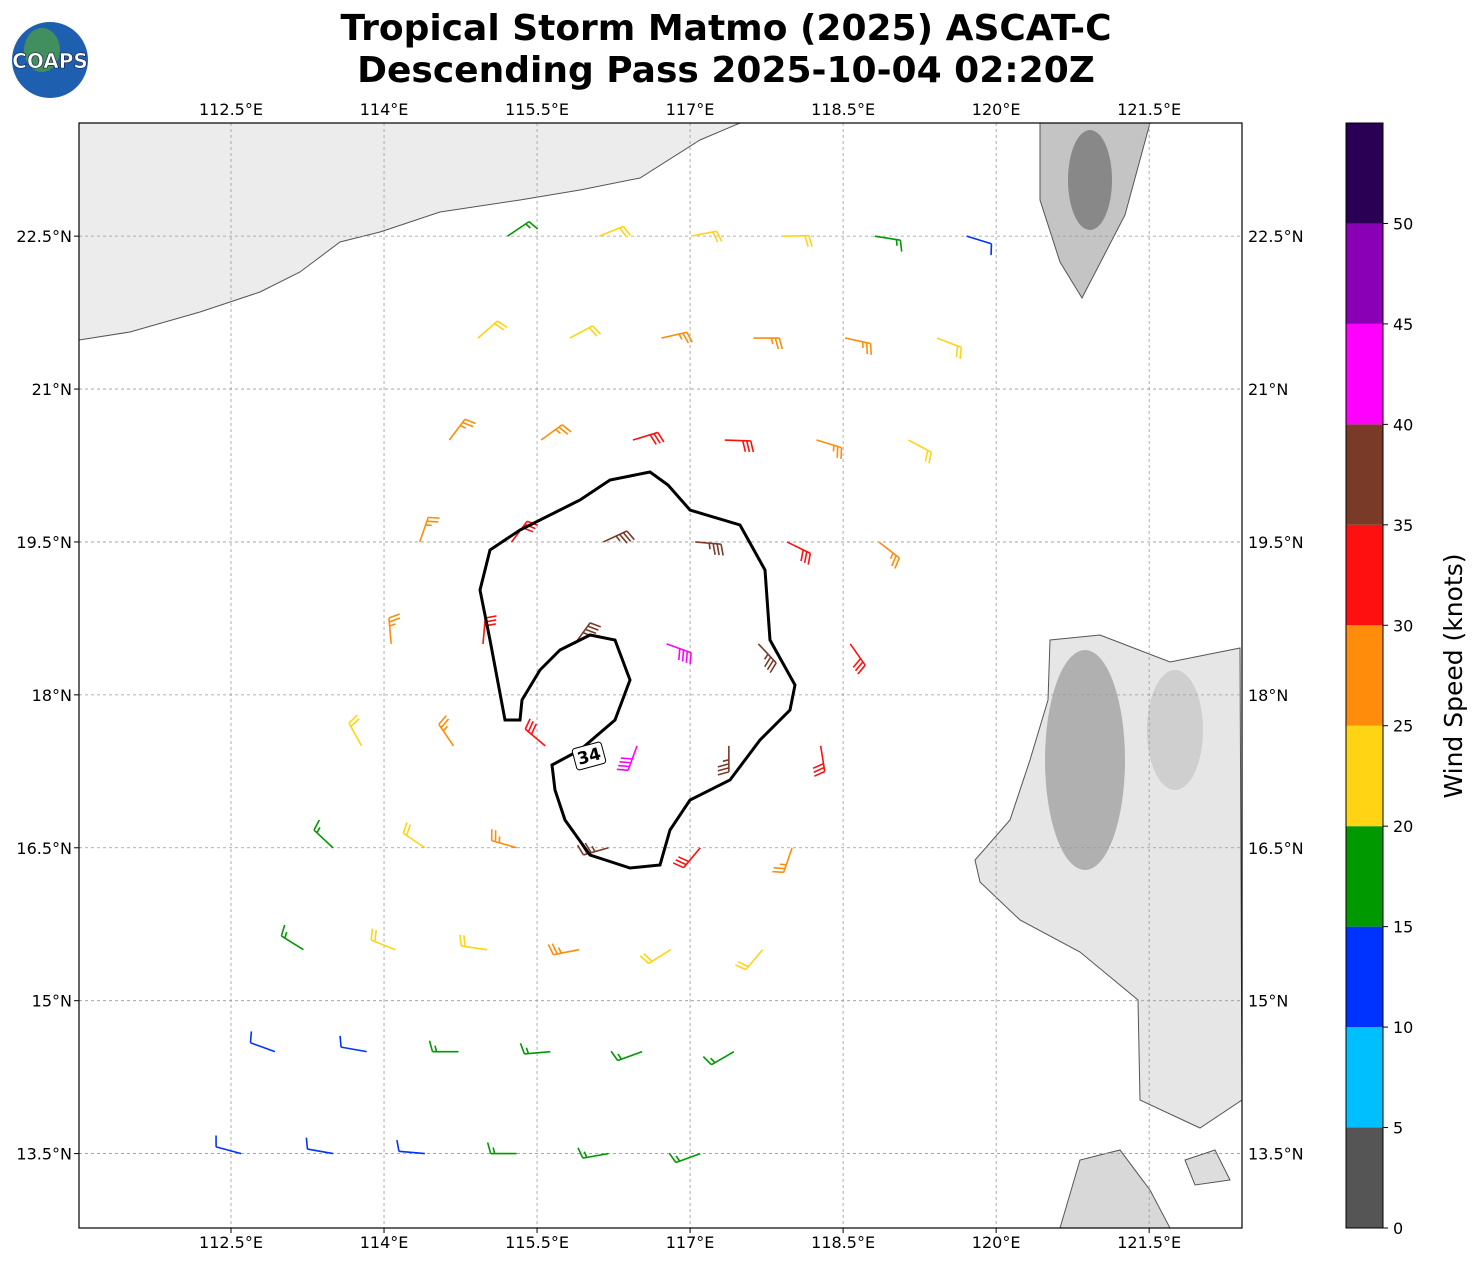 This screenshot has height=1264, width=1482. I want to click on colorbar-tick-label: 0, so click(1398, 1228).